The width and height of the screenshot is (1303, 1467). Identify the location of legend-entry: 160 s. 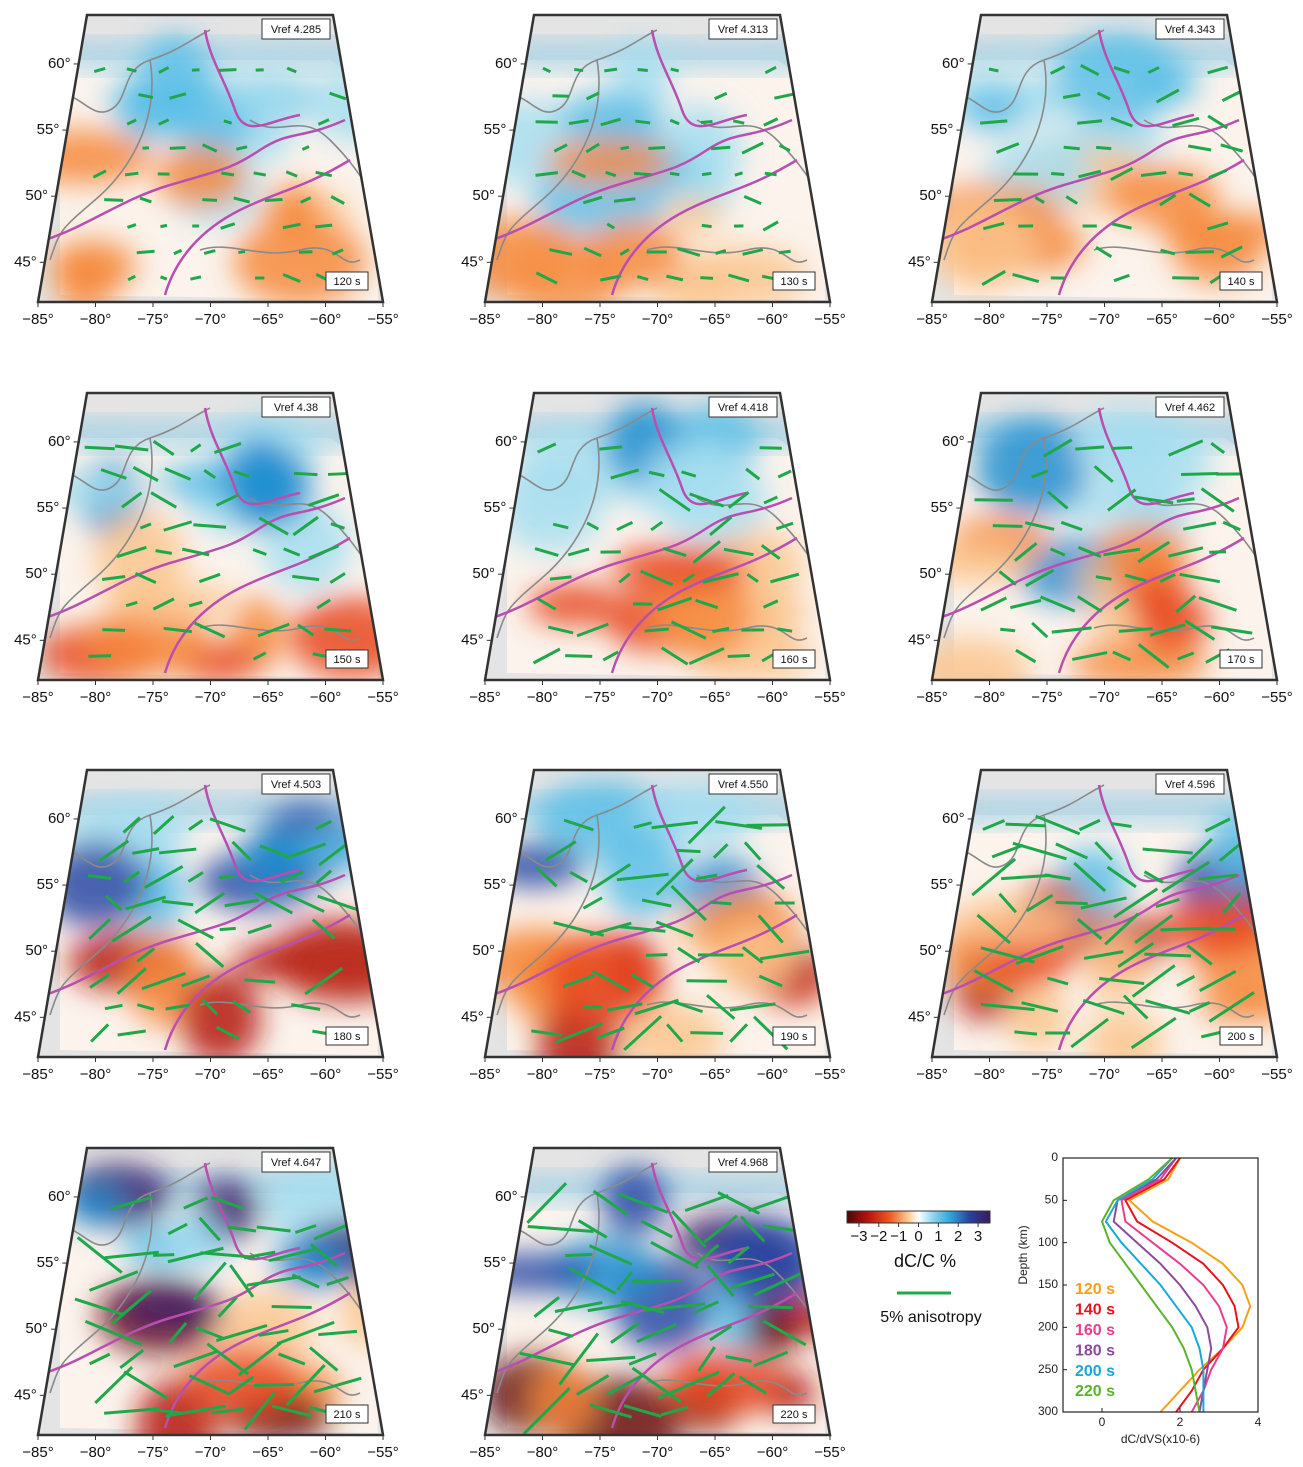
(1095, 1330).